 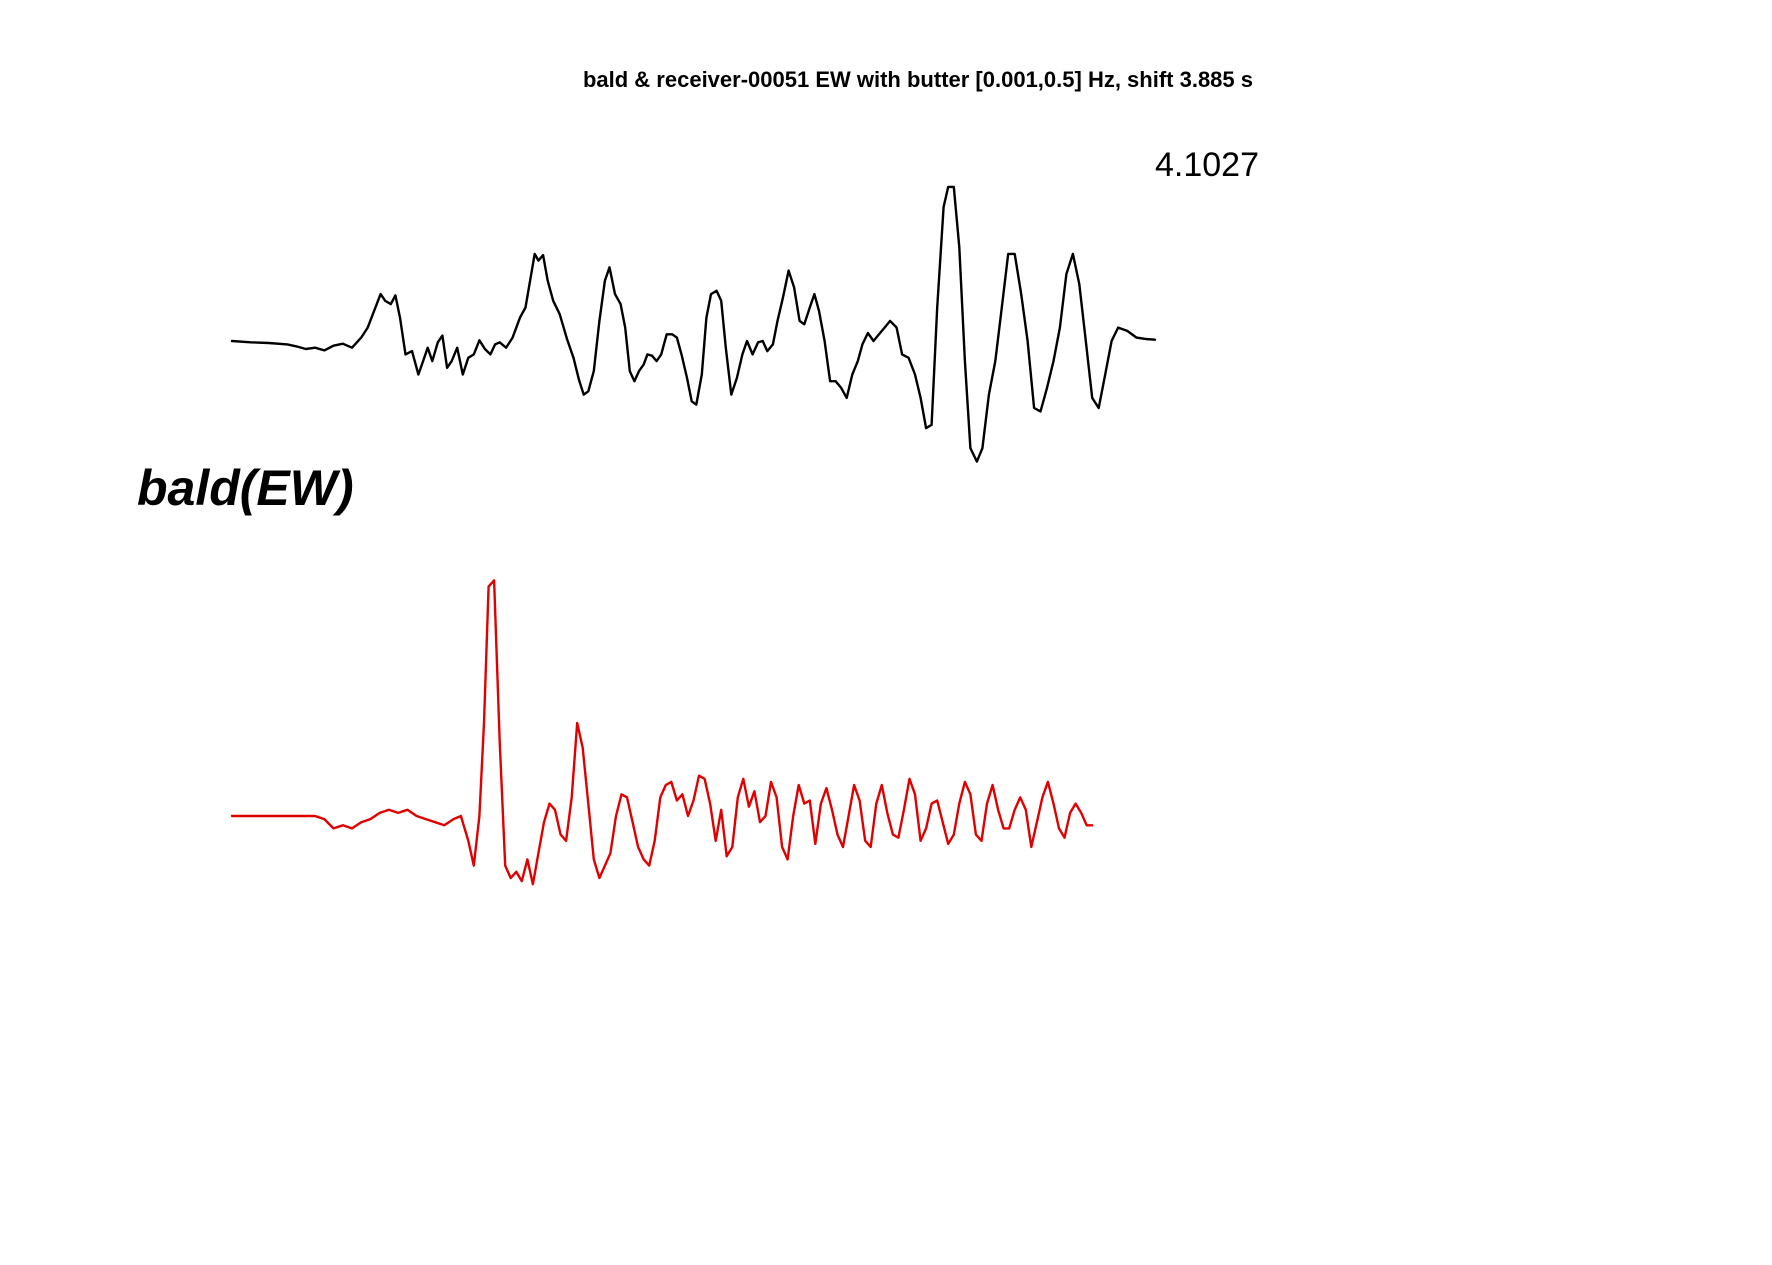 I want to click on synthetic-waveform-trace, so click(x=662, y=732).